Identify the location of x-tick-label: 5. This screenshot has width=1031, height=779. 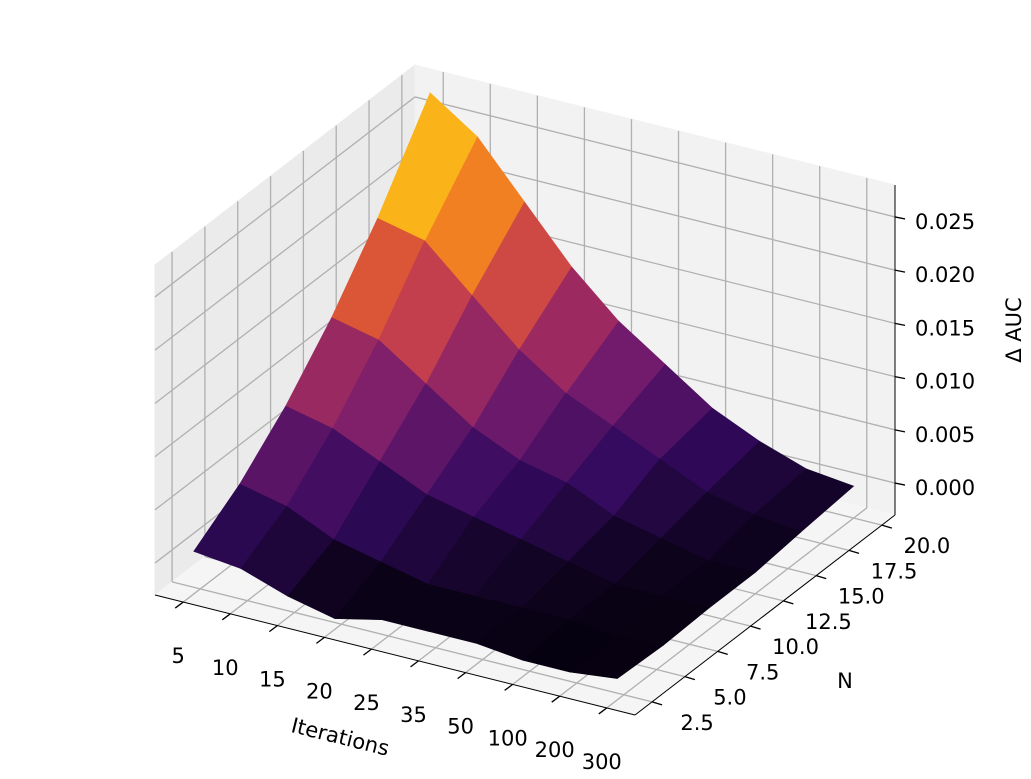
(178, 656).